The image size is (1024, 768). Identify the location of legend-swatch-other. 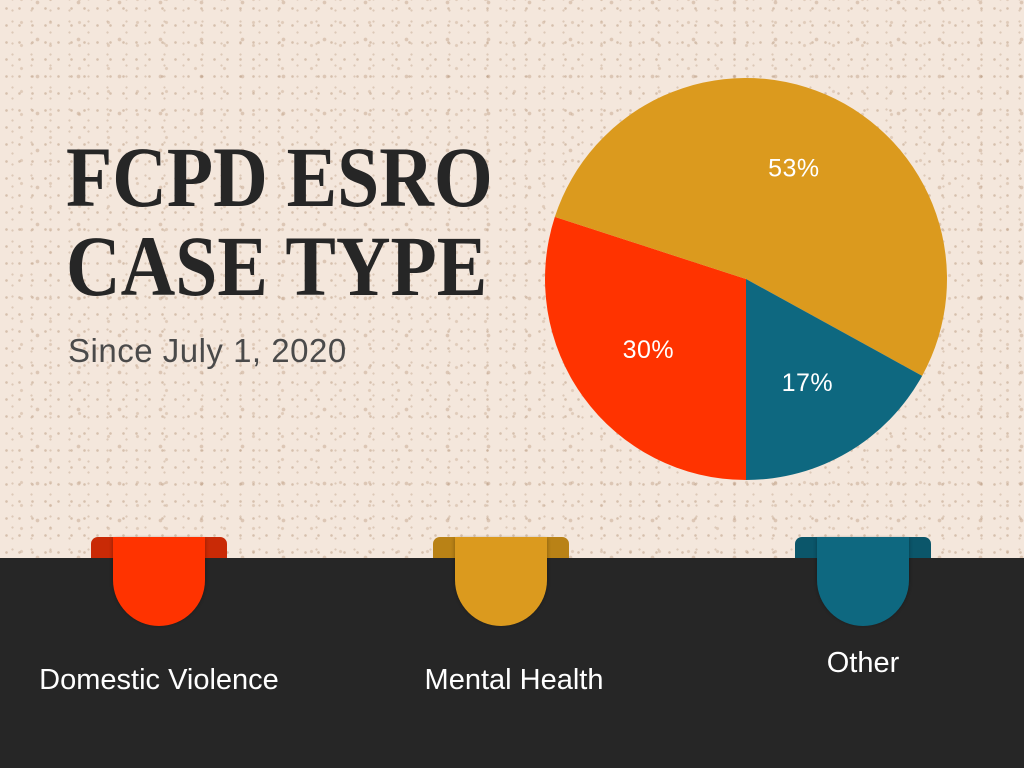
(863, 581).